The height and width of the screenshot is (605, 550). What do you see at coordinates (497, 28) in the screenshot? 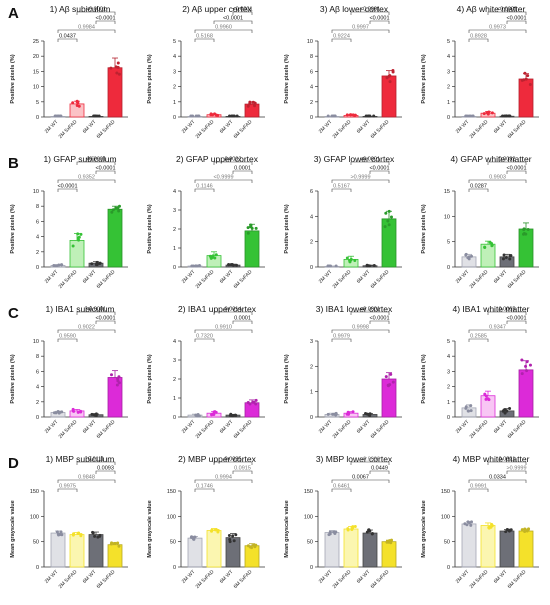
I see `p-value-label: 0.9973` at bounding box center [497, 28].